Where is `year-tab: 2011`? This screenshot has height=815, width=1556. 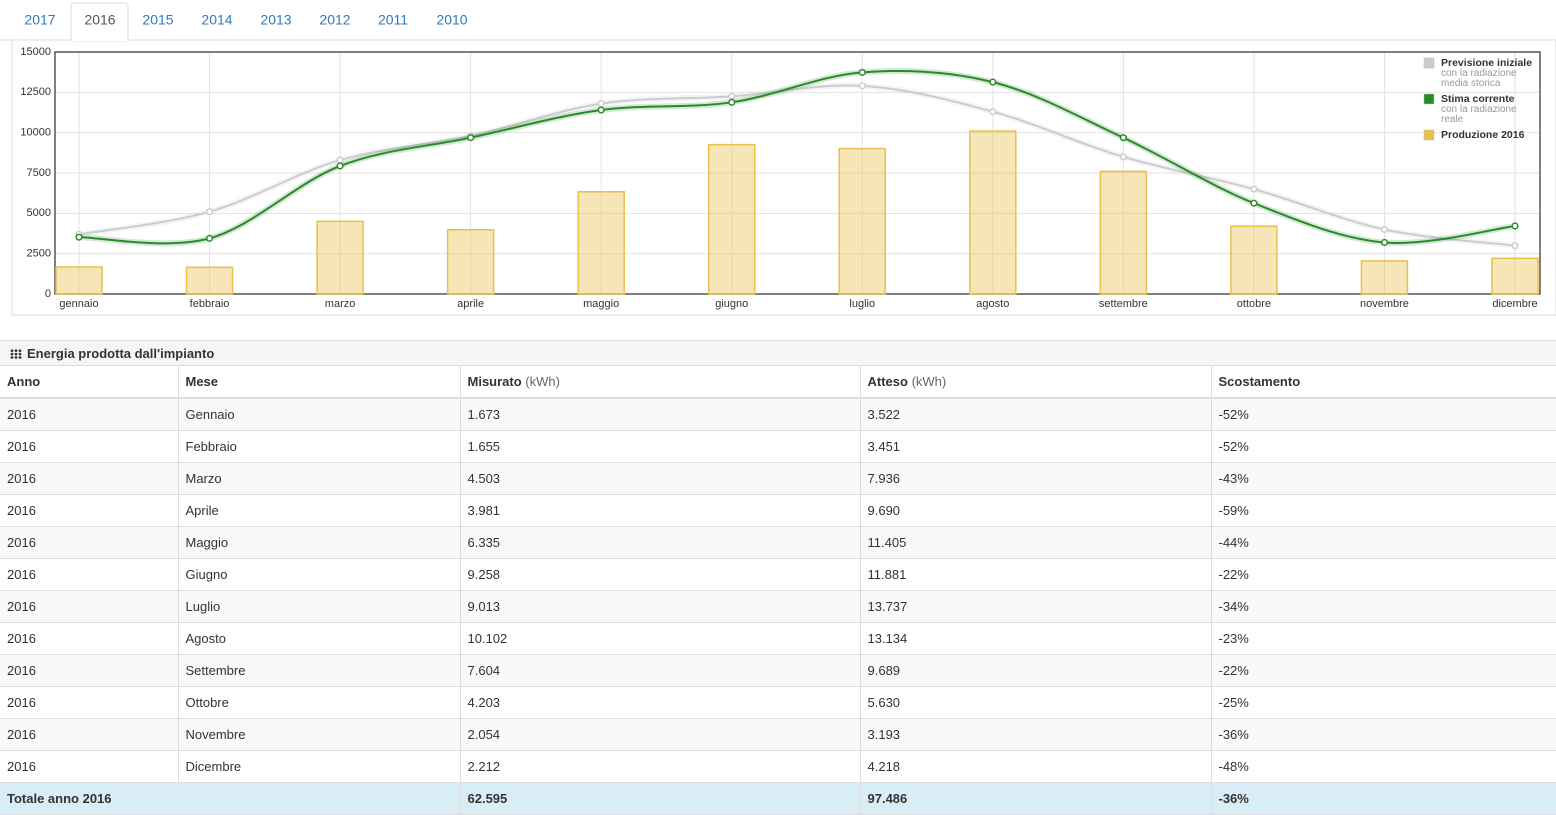 year-tab: 2011 is located at coordinates (393, 20).